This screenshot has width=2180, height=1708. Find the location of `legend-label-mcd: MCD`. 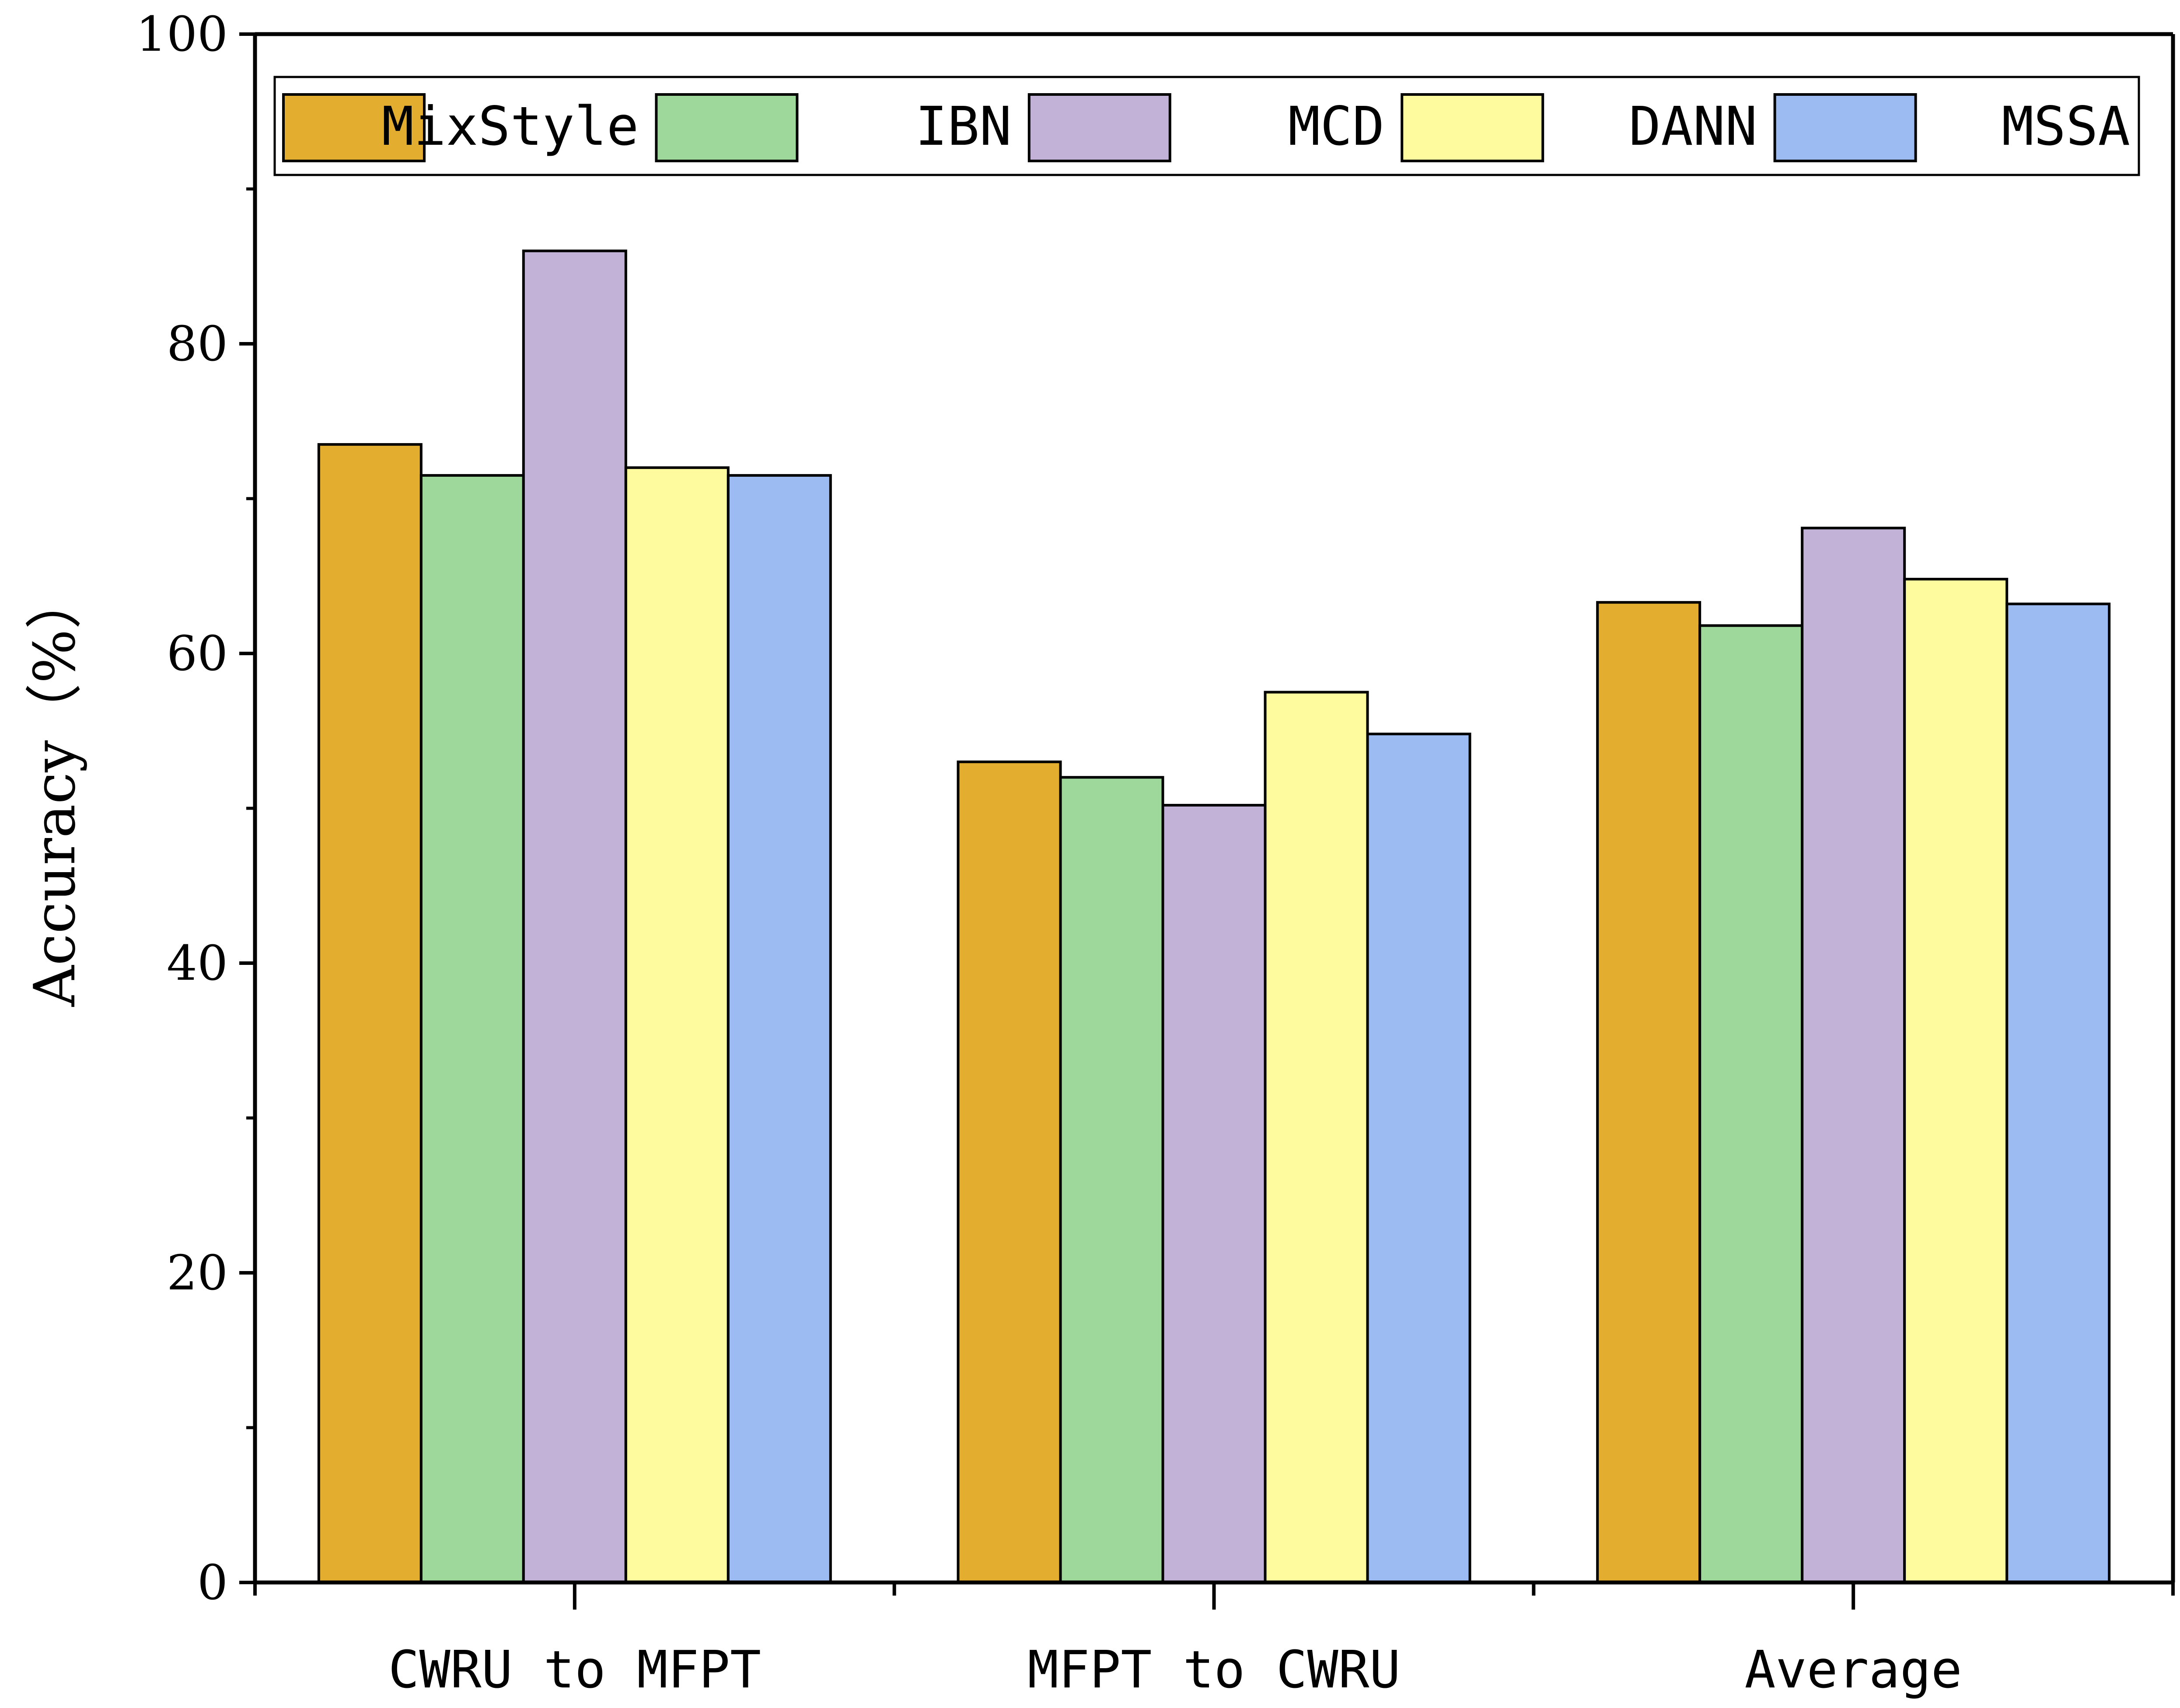

legend-label-mcd: MCD is located at coordinates (1336, 126).